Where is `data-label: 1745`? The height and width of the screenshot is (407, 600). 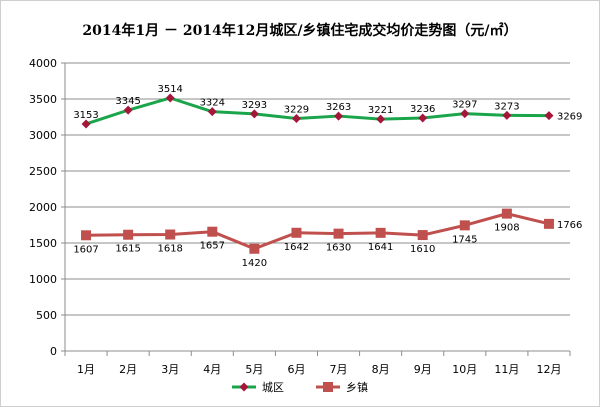 data-label: 1745 is located at coordinates (464, 239).